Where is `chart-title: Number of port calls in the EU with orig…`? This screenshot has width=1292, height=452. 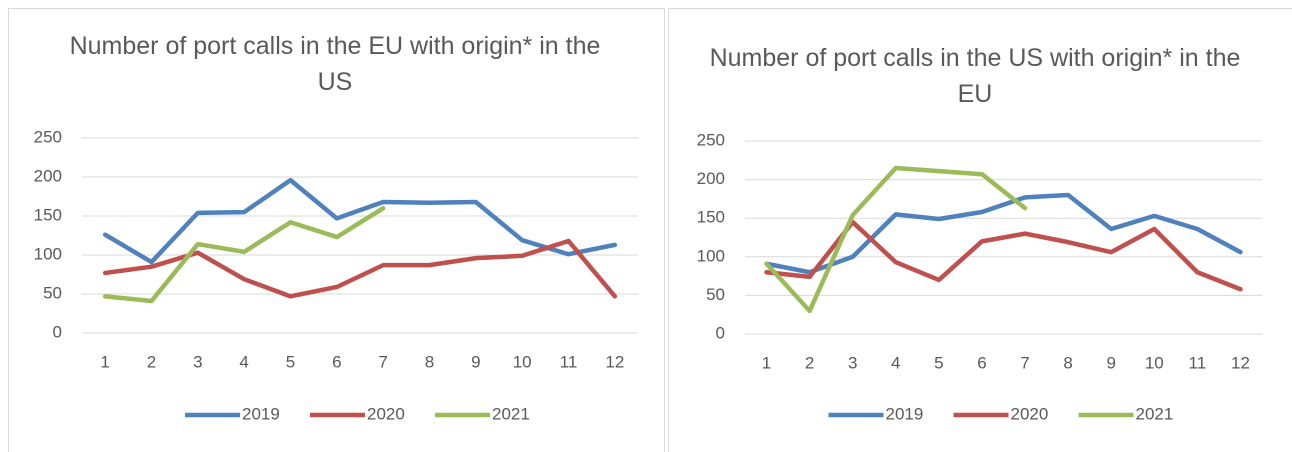
chart-title: Number of port calls in the EU with orig… is located at coordinates (335, 64).